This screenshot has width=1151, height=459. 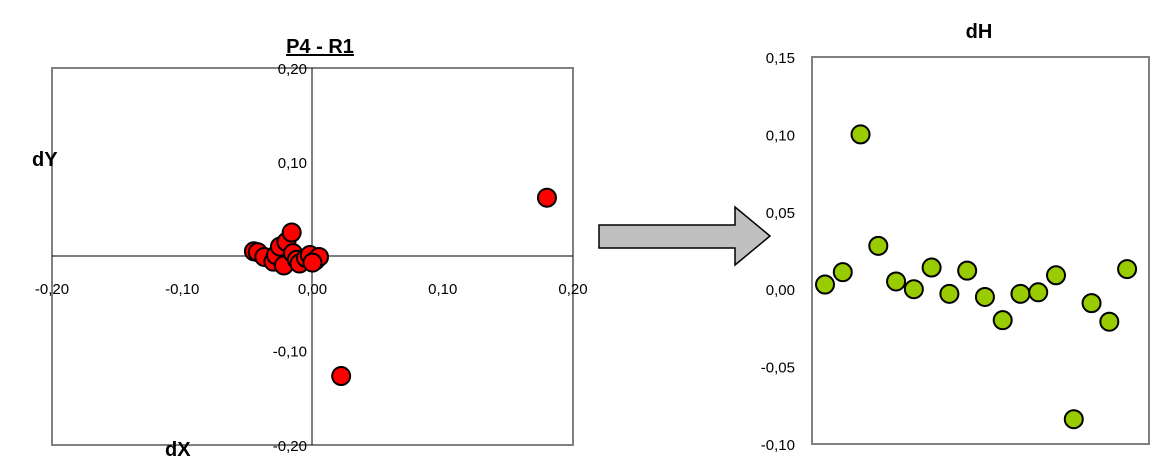 I want to click on y-tick-label: 0,15, so click(x=780, y=58).